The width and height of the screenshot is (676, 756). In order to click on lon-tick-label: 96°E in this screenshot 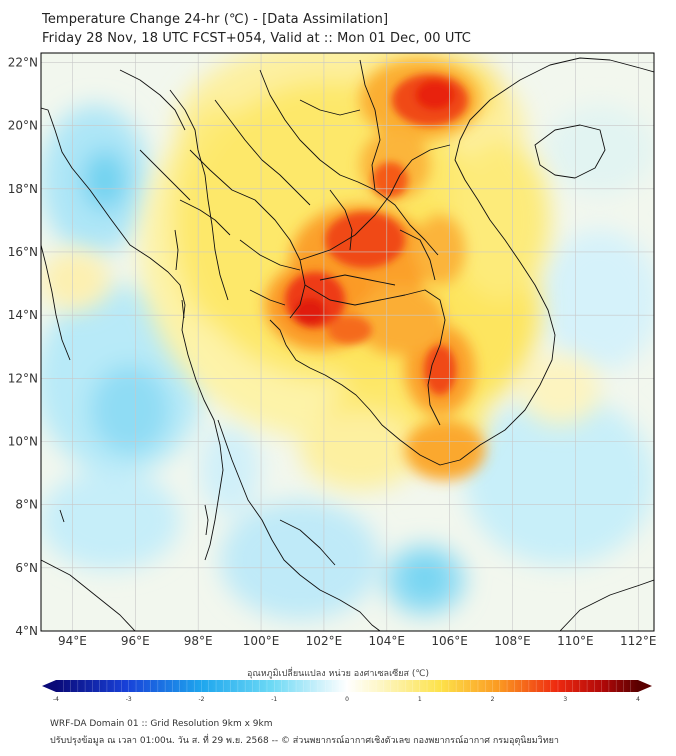, I will do `click(135, 641)`.